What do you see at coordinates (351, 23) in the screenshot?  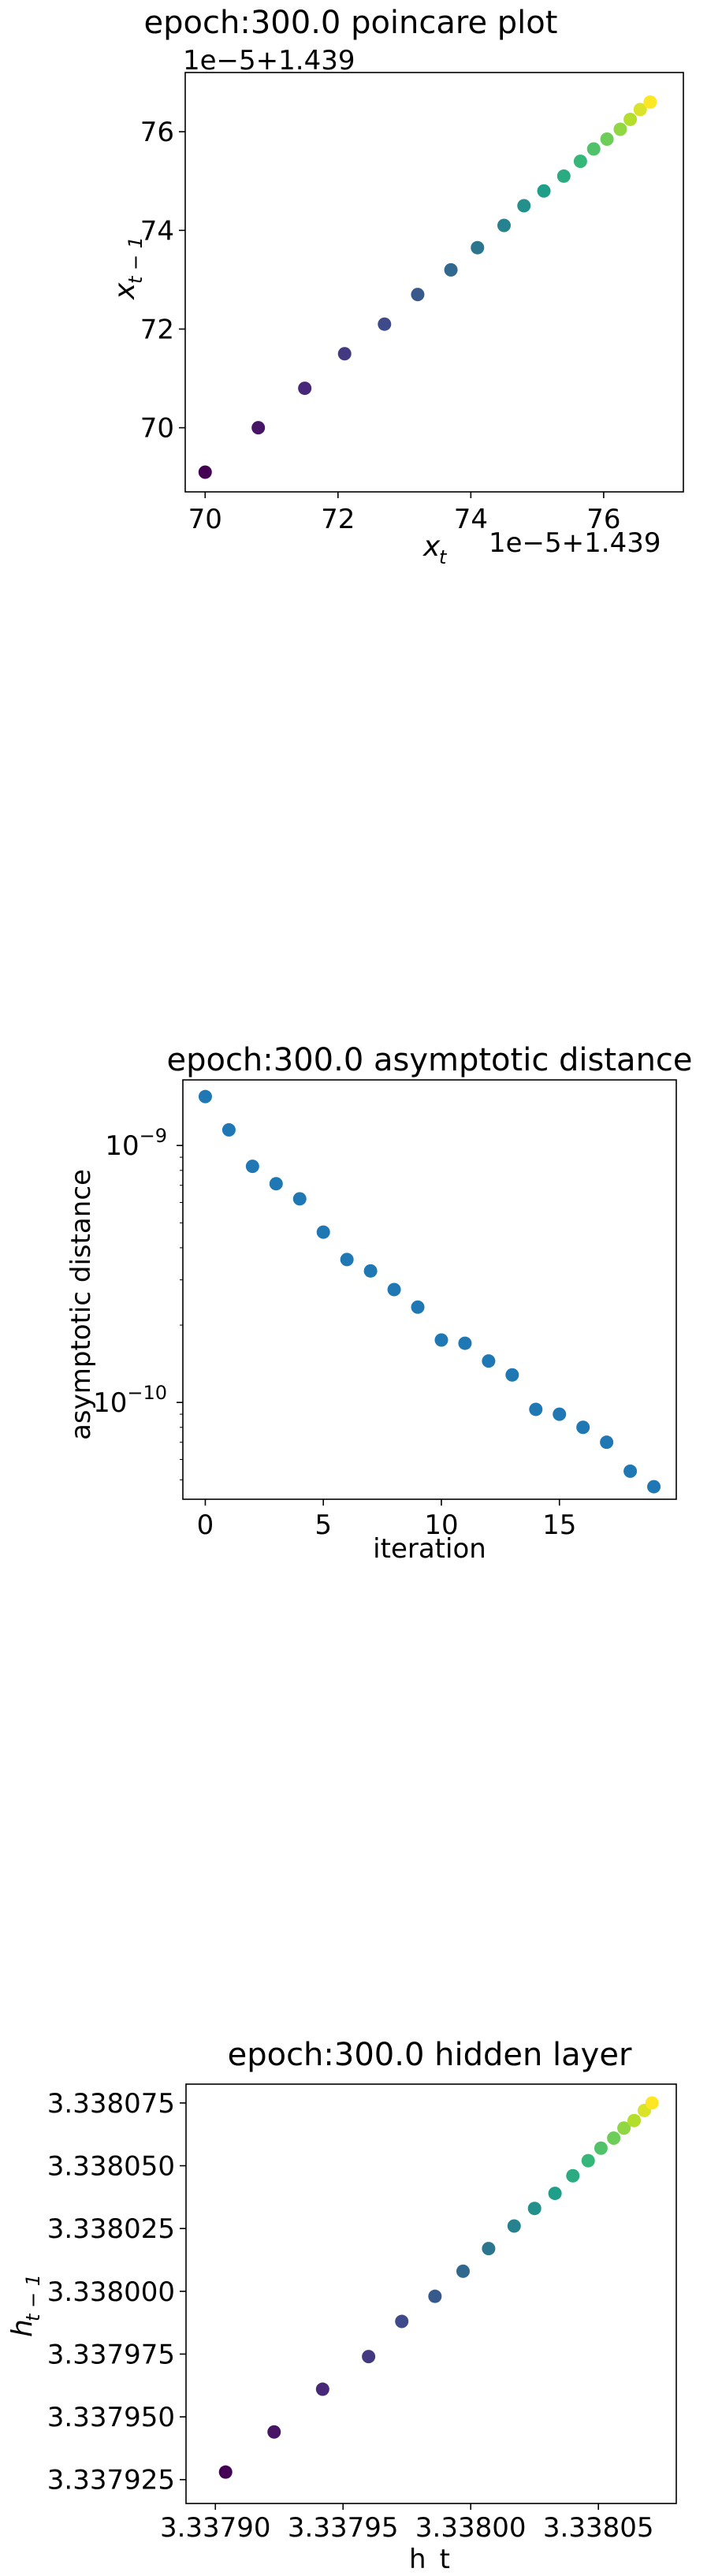 I see `chart-title: epoch:300.0 poincare plot` at bounding box center [351, 23].